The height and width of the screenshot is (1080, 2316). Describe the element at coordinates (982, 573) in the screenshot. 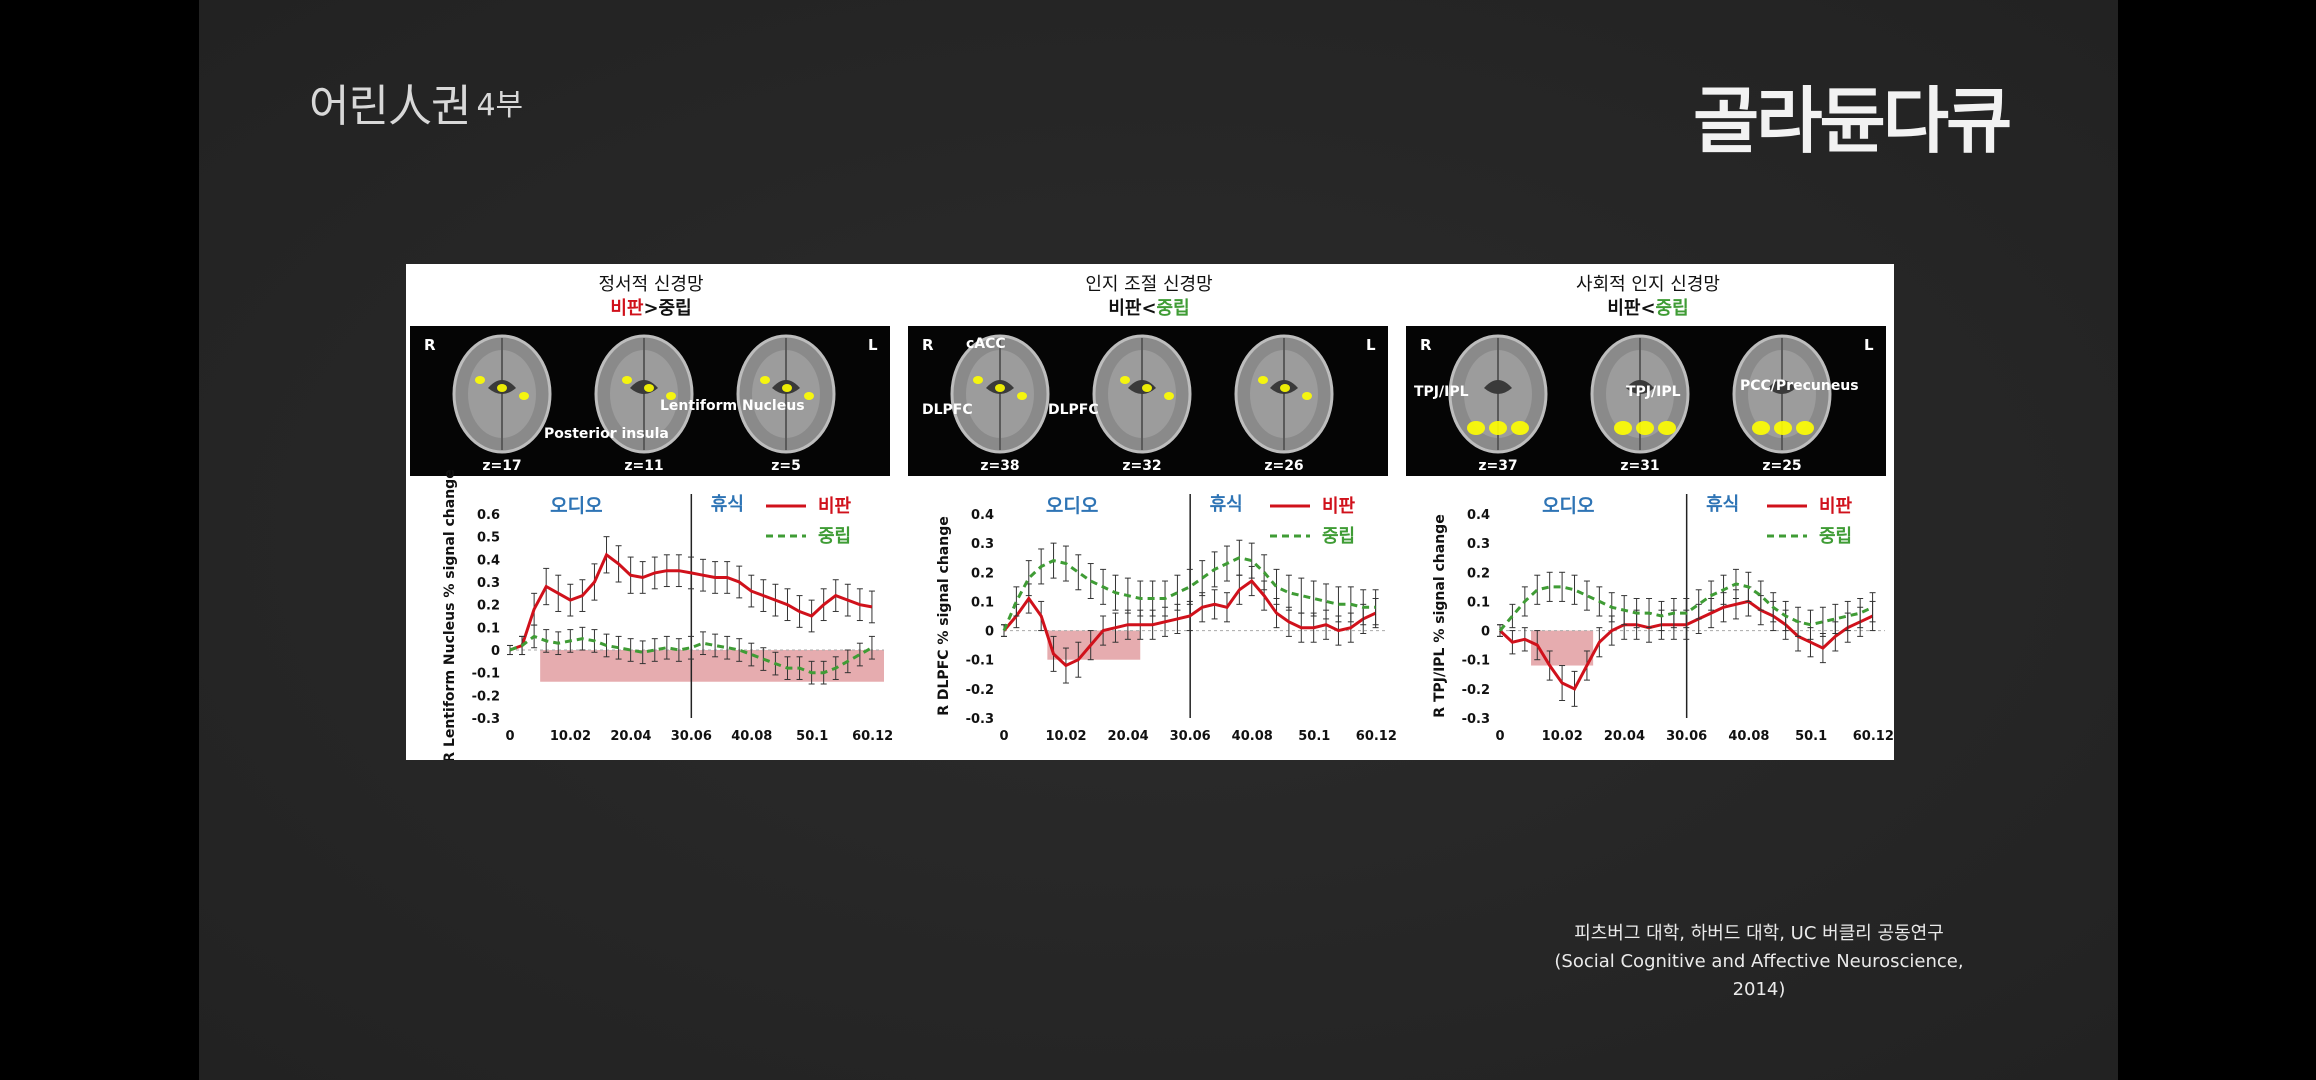

I see `y-tick-label: 0.2` at that location.